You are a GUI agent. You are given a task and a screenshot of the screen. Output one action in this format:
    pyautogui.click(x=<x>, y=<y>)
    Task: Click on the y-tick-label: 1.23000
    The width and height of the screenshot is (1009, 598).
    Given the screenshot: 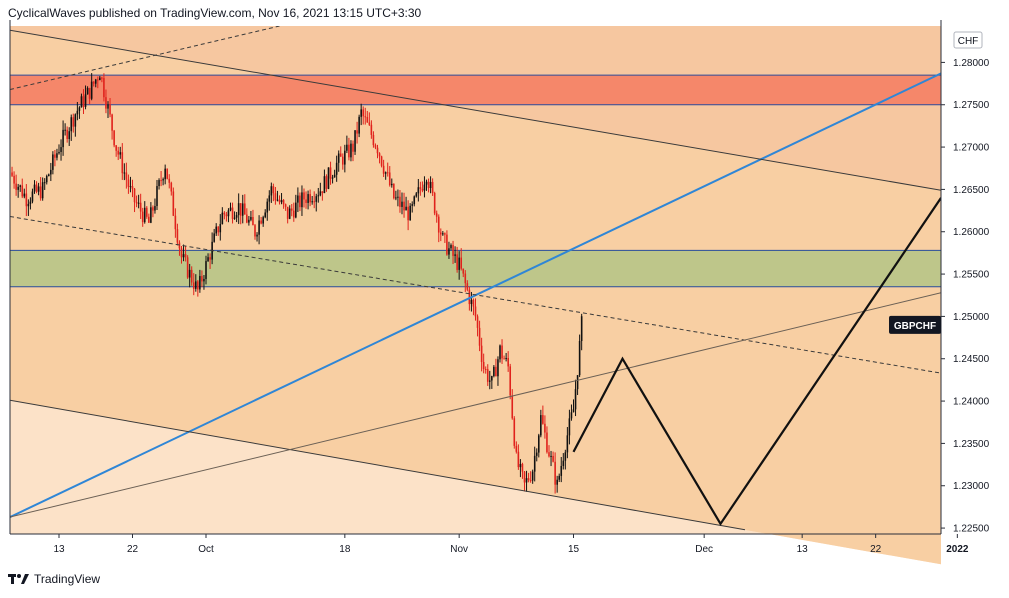 What is the action you would take?
    pyautogui.click(x=971, y=486)
    